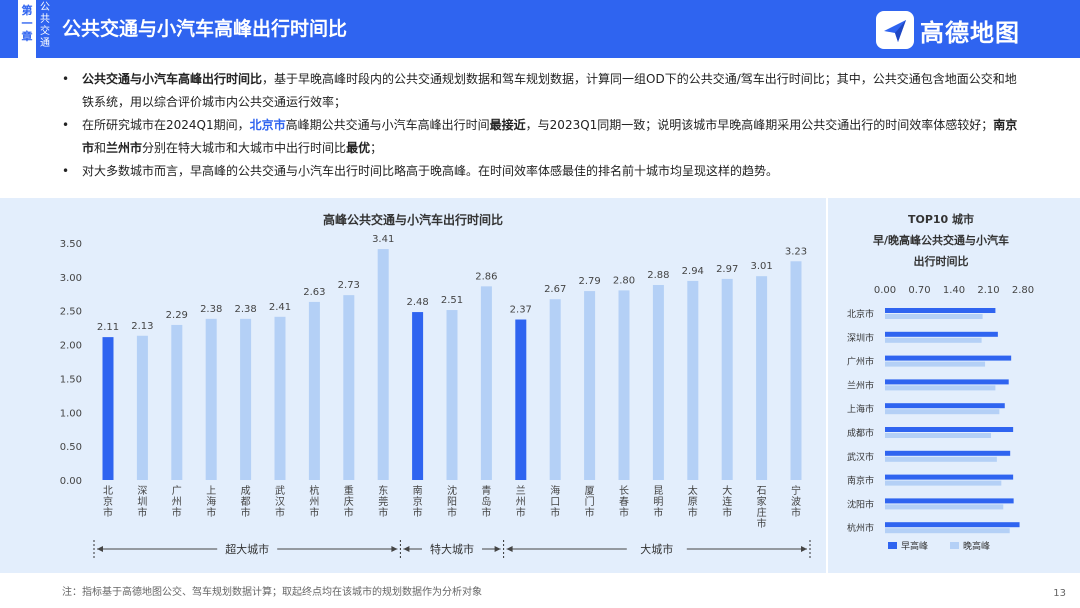 This screenshot has width=1080, height=608. Describe the element at coordinates (71, 346) in the screenshot. I see `y-tick-label: 2.00` at that location.